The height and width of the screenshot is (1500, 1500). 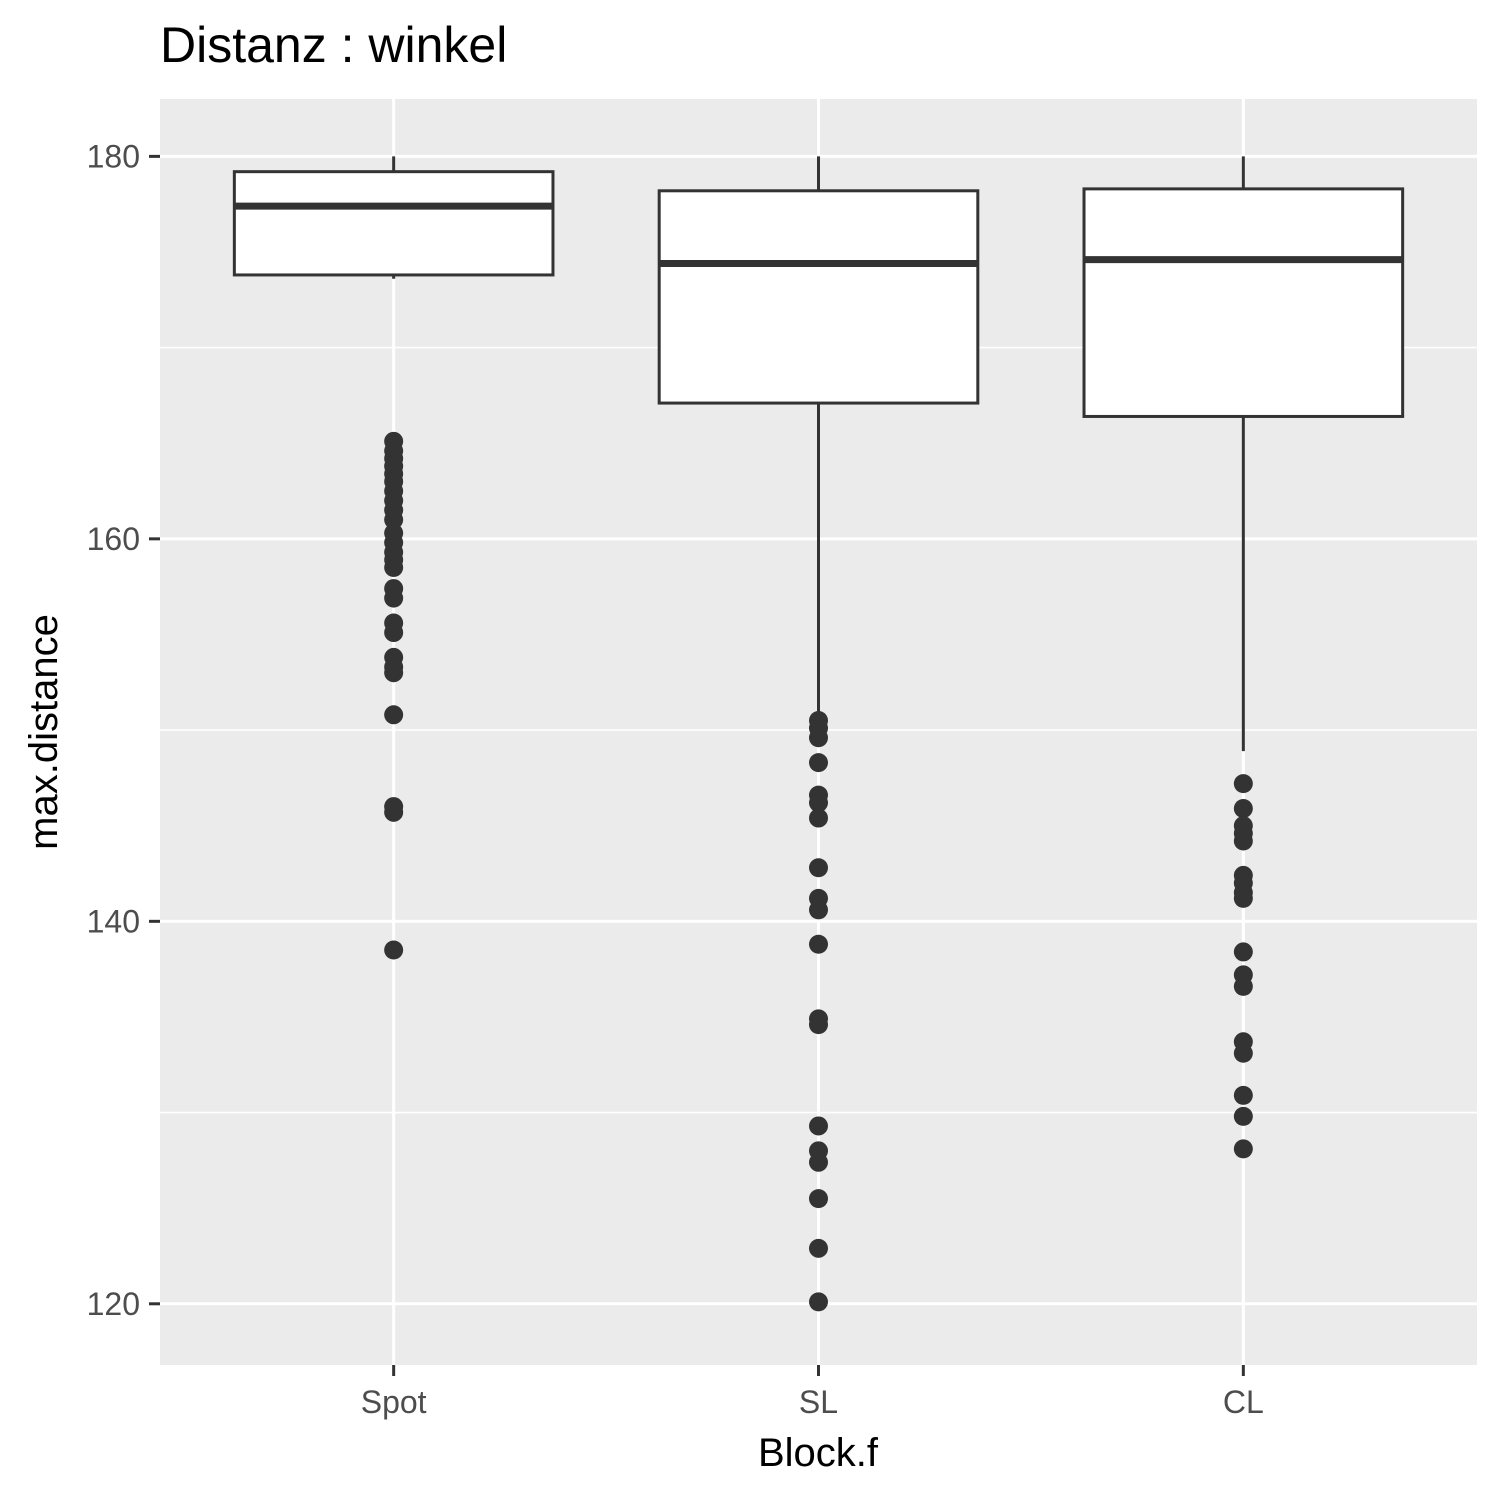 I want to click on x-tick-label: Spot, so click(x=394, y=1402).